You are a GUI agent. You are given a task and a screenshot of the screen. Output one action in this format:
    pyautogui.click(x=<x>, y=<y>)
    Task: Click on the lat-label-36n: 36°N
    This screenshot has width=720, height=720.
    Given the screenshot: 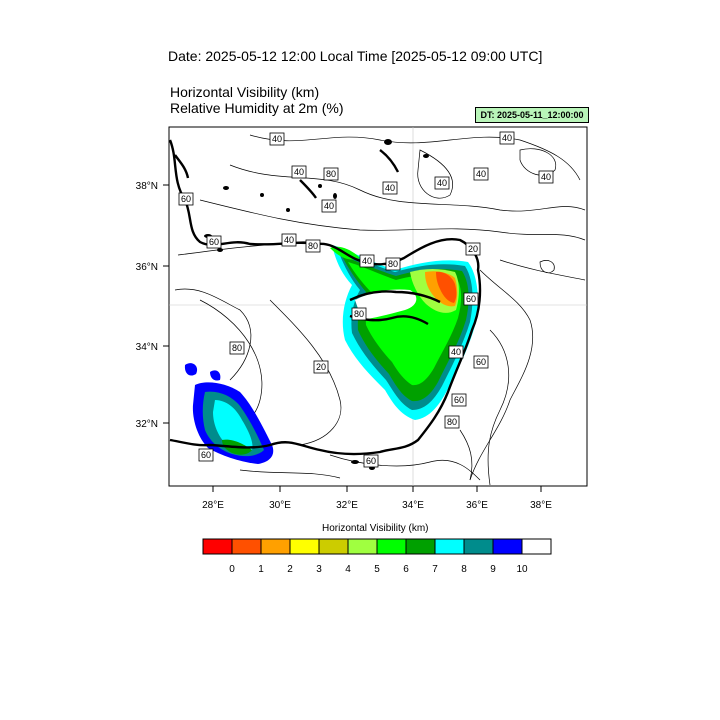 What is the action you would take?
    pyautogui.click(x=147, y=267)
    